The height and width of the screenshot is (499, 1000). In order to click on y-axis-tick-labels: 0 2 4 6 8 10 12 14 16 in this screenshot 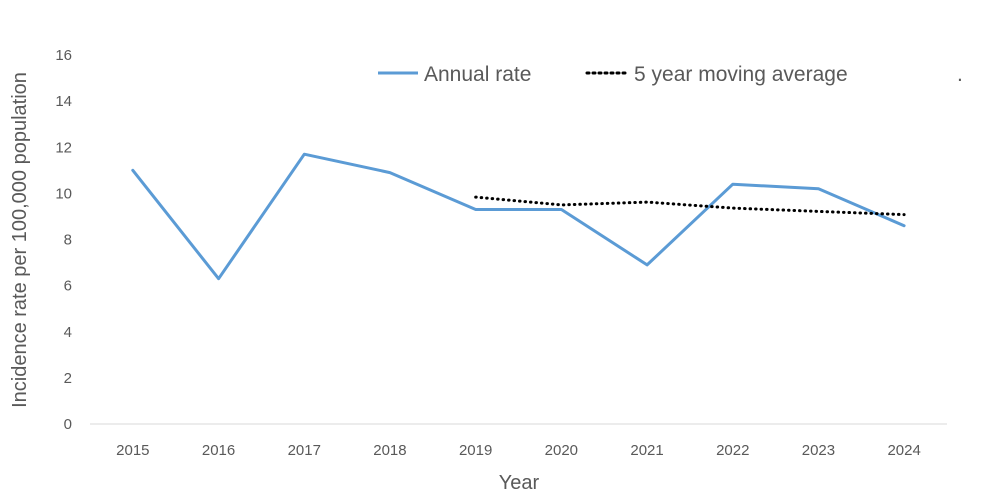, I will do `click(63, 240)`.